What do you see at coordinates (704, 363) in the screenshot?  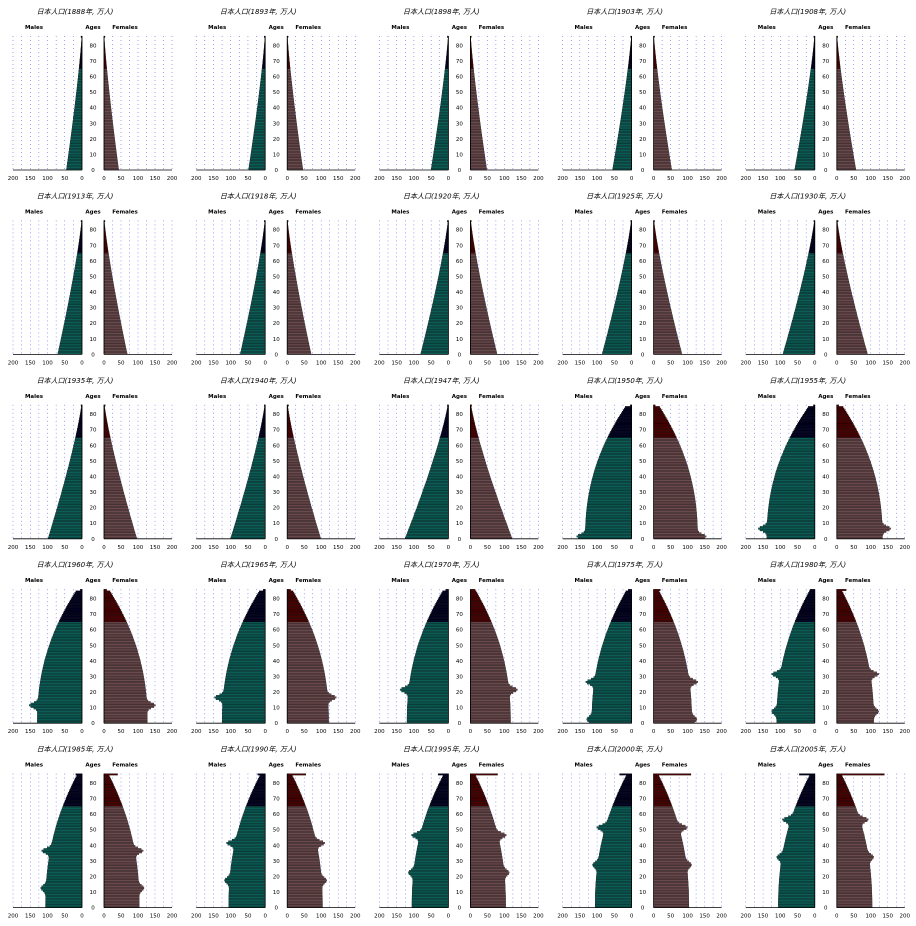 I see `x-tick-label-right: 150` at bounding box center [704, 363].